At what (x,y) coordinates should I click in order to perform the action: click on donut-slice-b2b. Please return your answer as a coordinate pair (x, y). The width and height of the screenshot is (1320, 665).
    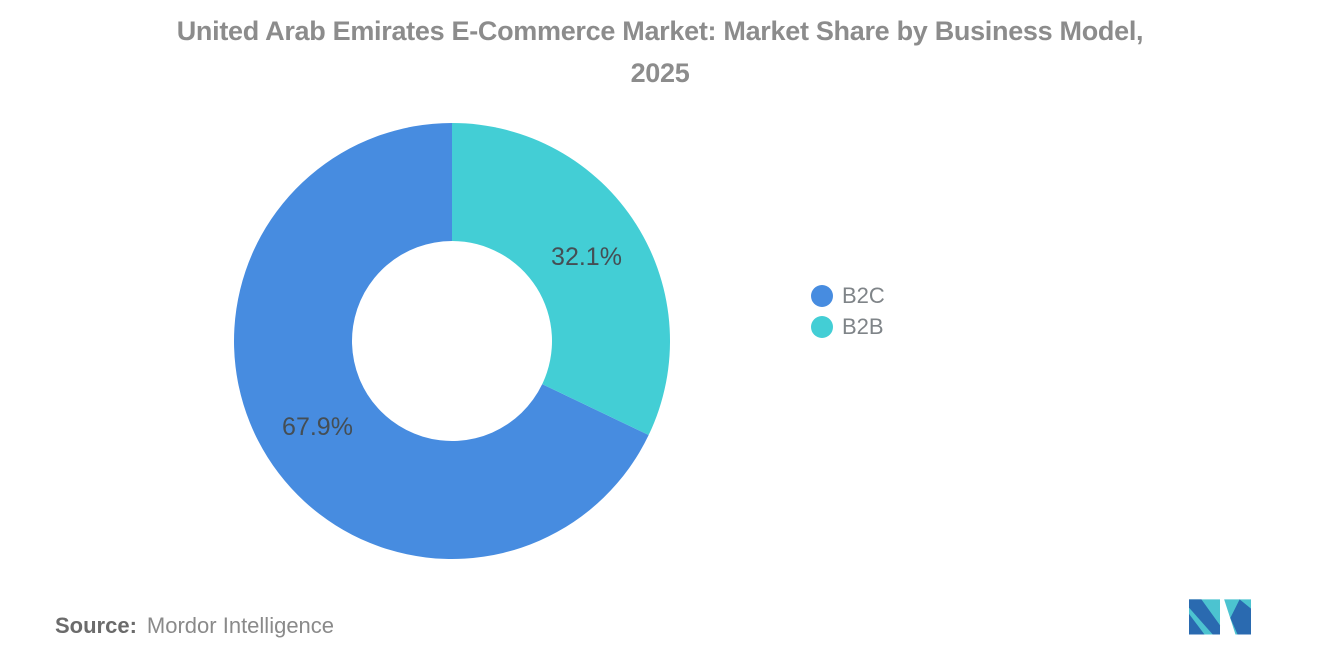
    Looking at the image, I should click on (561, 279).